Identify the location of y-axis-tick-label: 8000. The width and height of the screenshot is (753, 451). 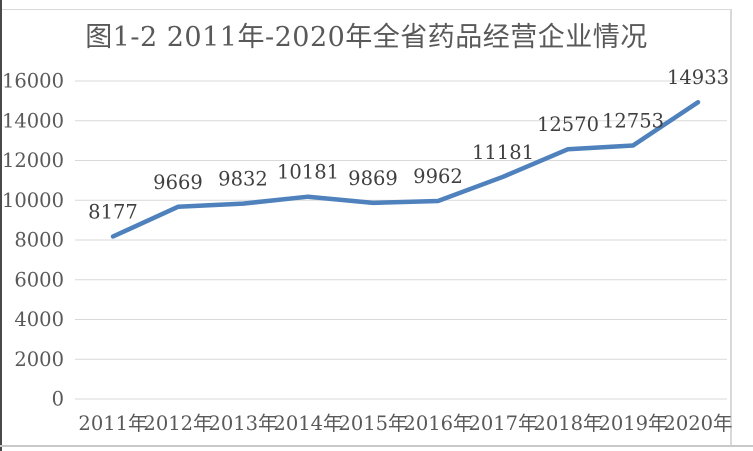
(39, 240).